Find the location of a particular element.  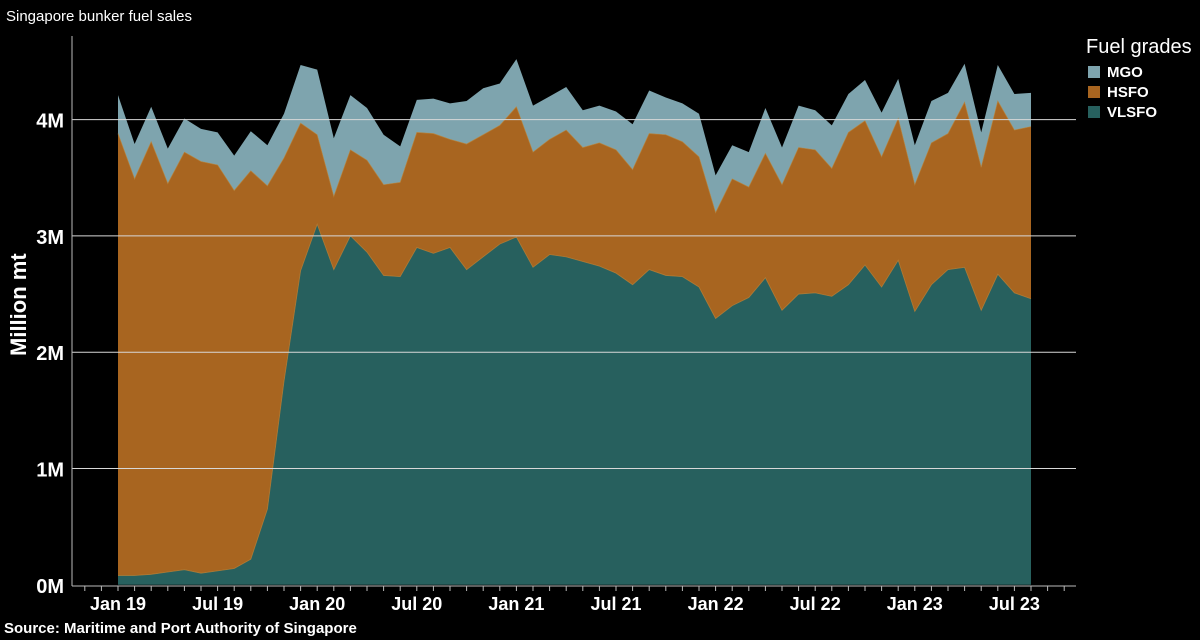

y-tick-label-3m: 3M is located at coordinates (50, 238).